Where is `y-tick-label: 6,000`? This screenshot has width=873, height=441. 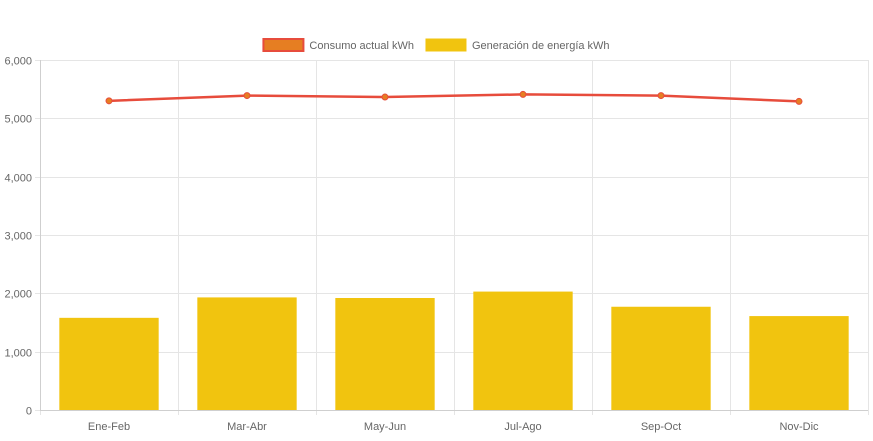 y-tick-label: 6,000 is located at coordinates (18, 62).